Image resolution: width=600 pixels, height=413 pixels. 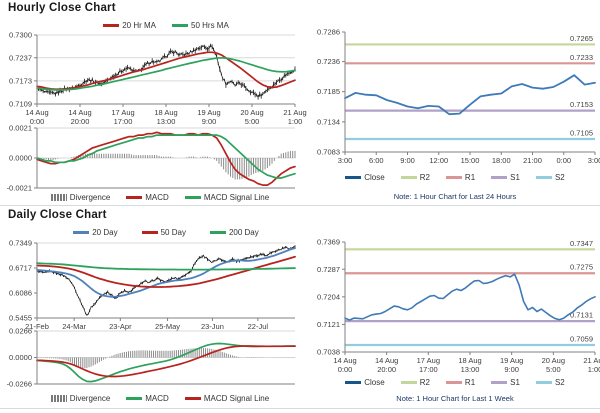 I want to click on series-macd-signal-line, so click(x=166, y=361).